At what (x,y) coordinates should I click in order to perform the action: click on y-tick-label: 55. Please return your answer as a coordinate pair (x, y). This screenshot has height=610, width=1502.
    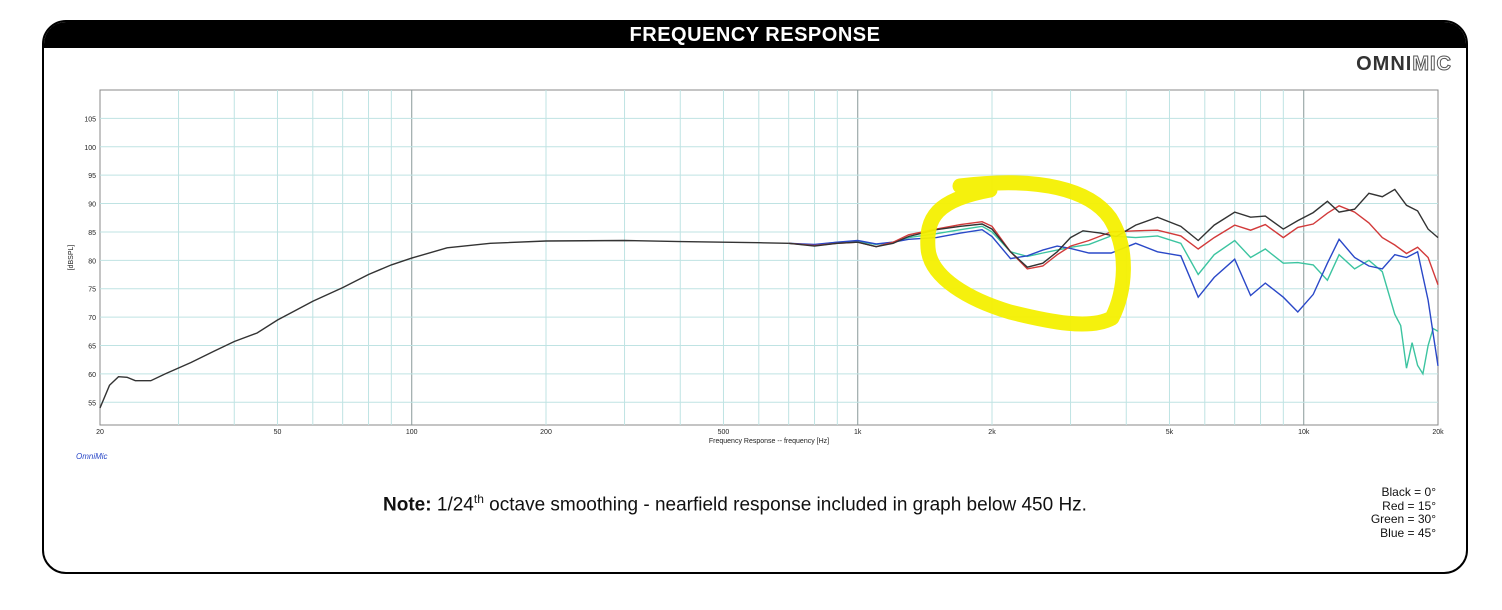
    Looking at the image, I should click on (92, 403).